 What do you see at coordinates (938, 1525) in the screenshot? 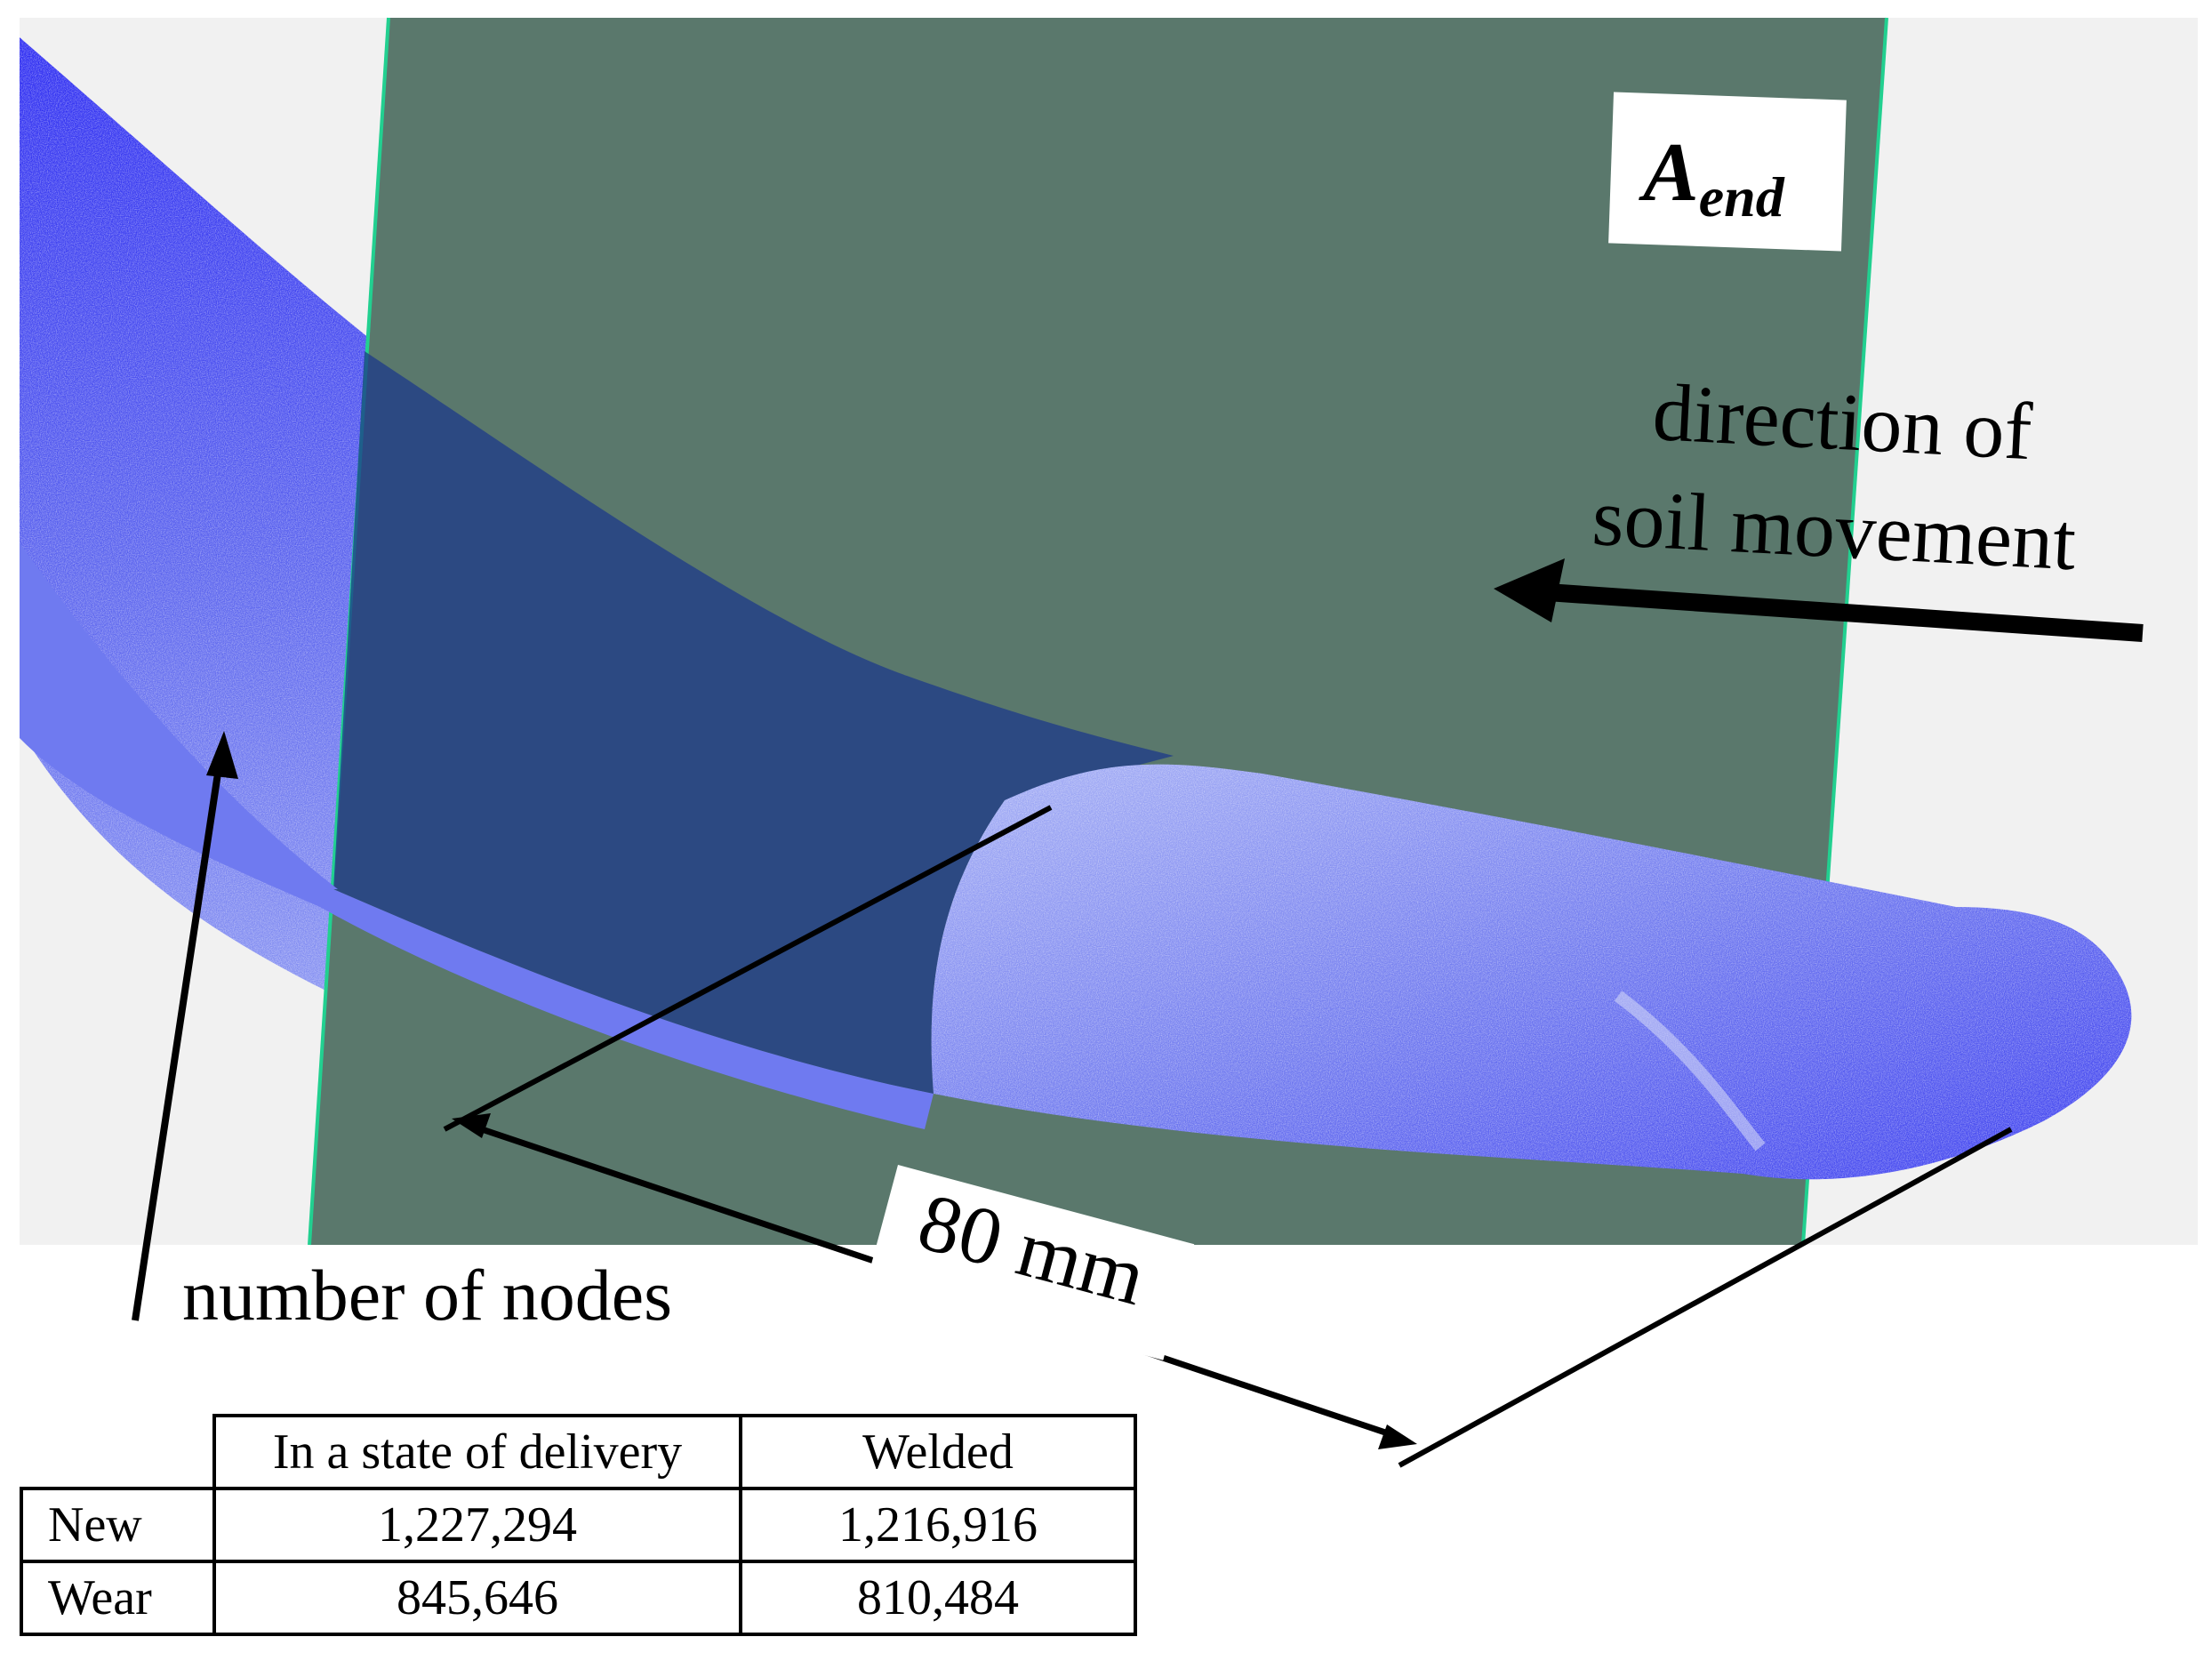
I see `table-cell: 1,216,916` at bounding box center [938, 1525].